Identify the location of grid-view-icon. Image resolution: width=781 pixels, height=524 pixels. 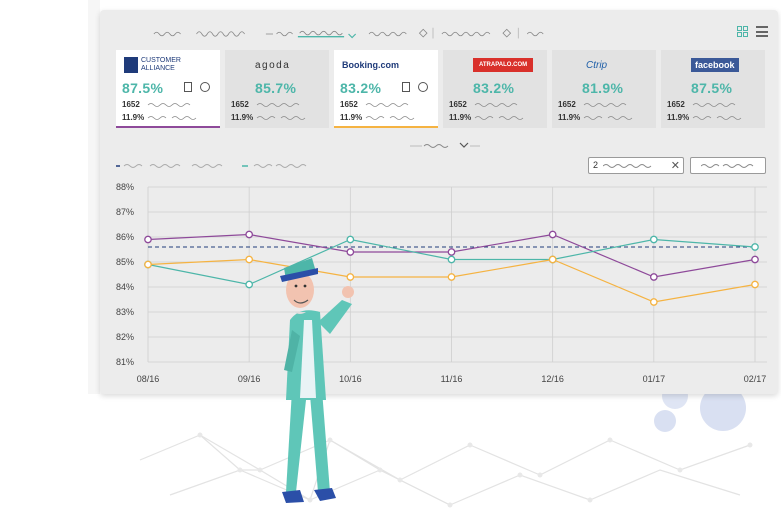
(742, 31).